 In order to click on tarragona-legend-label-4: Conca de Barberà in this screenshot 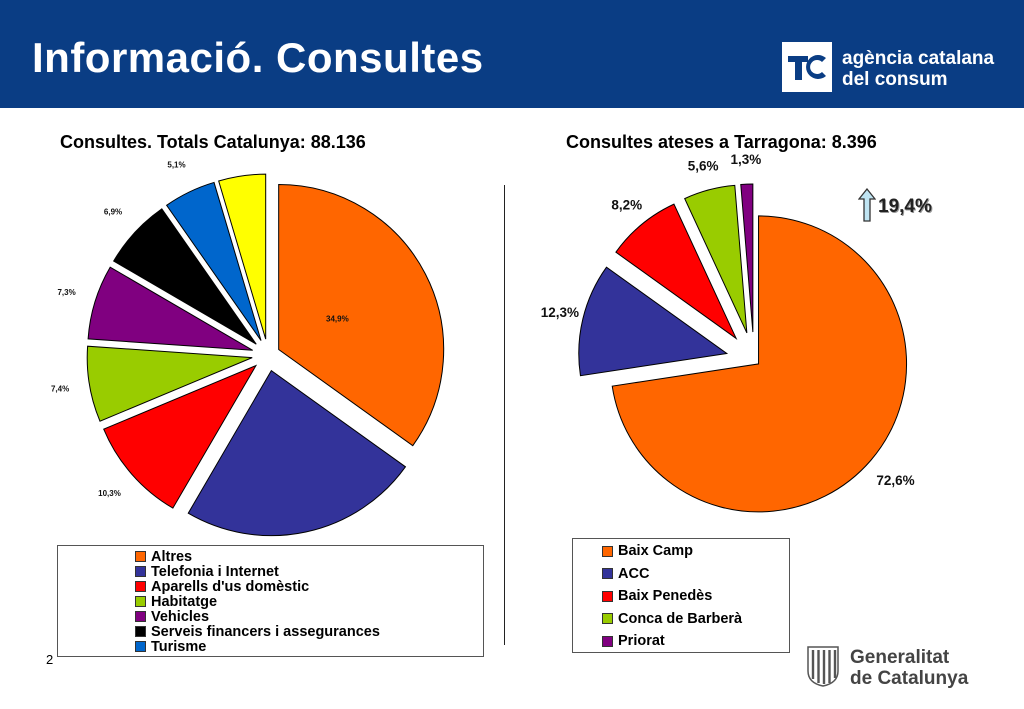, I will do `click(680, 618)`.